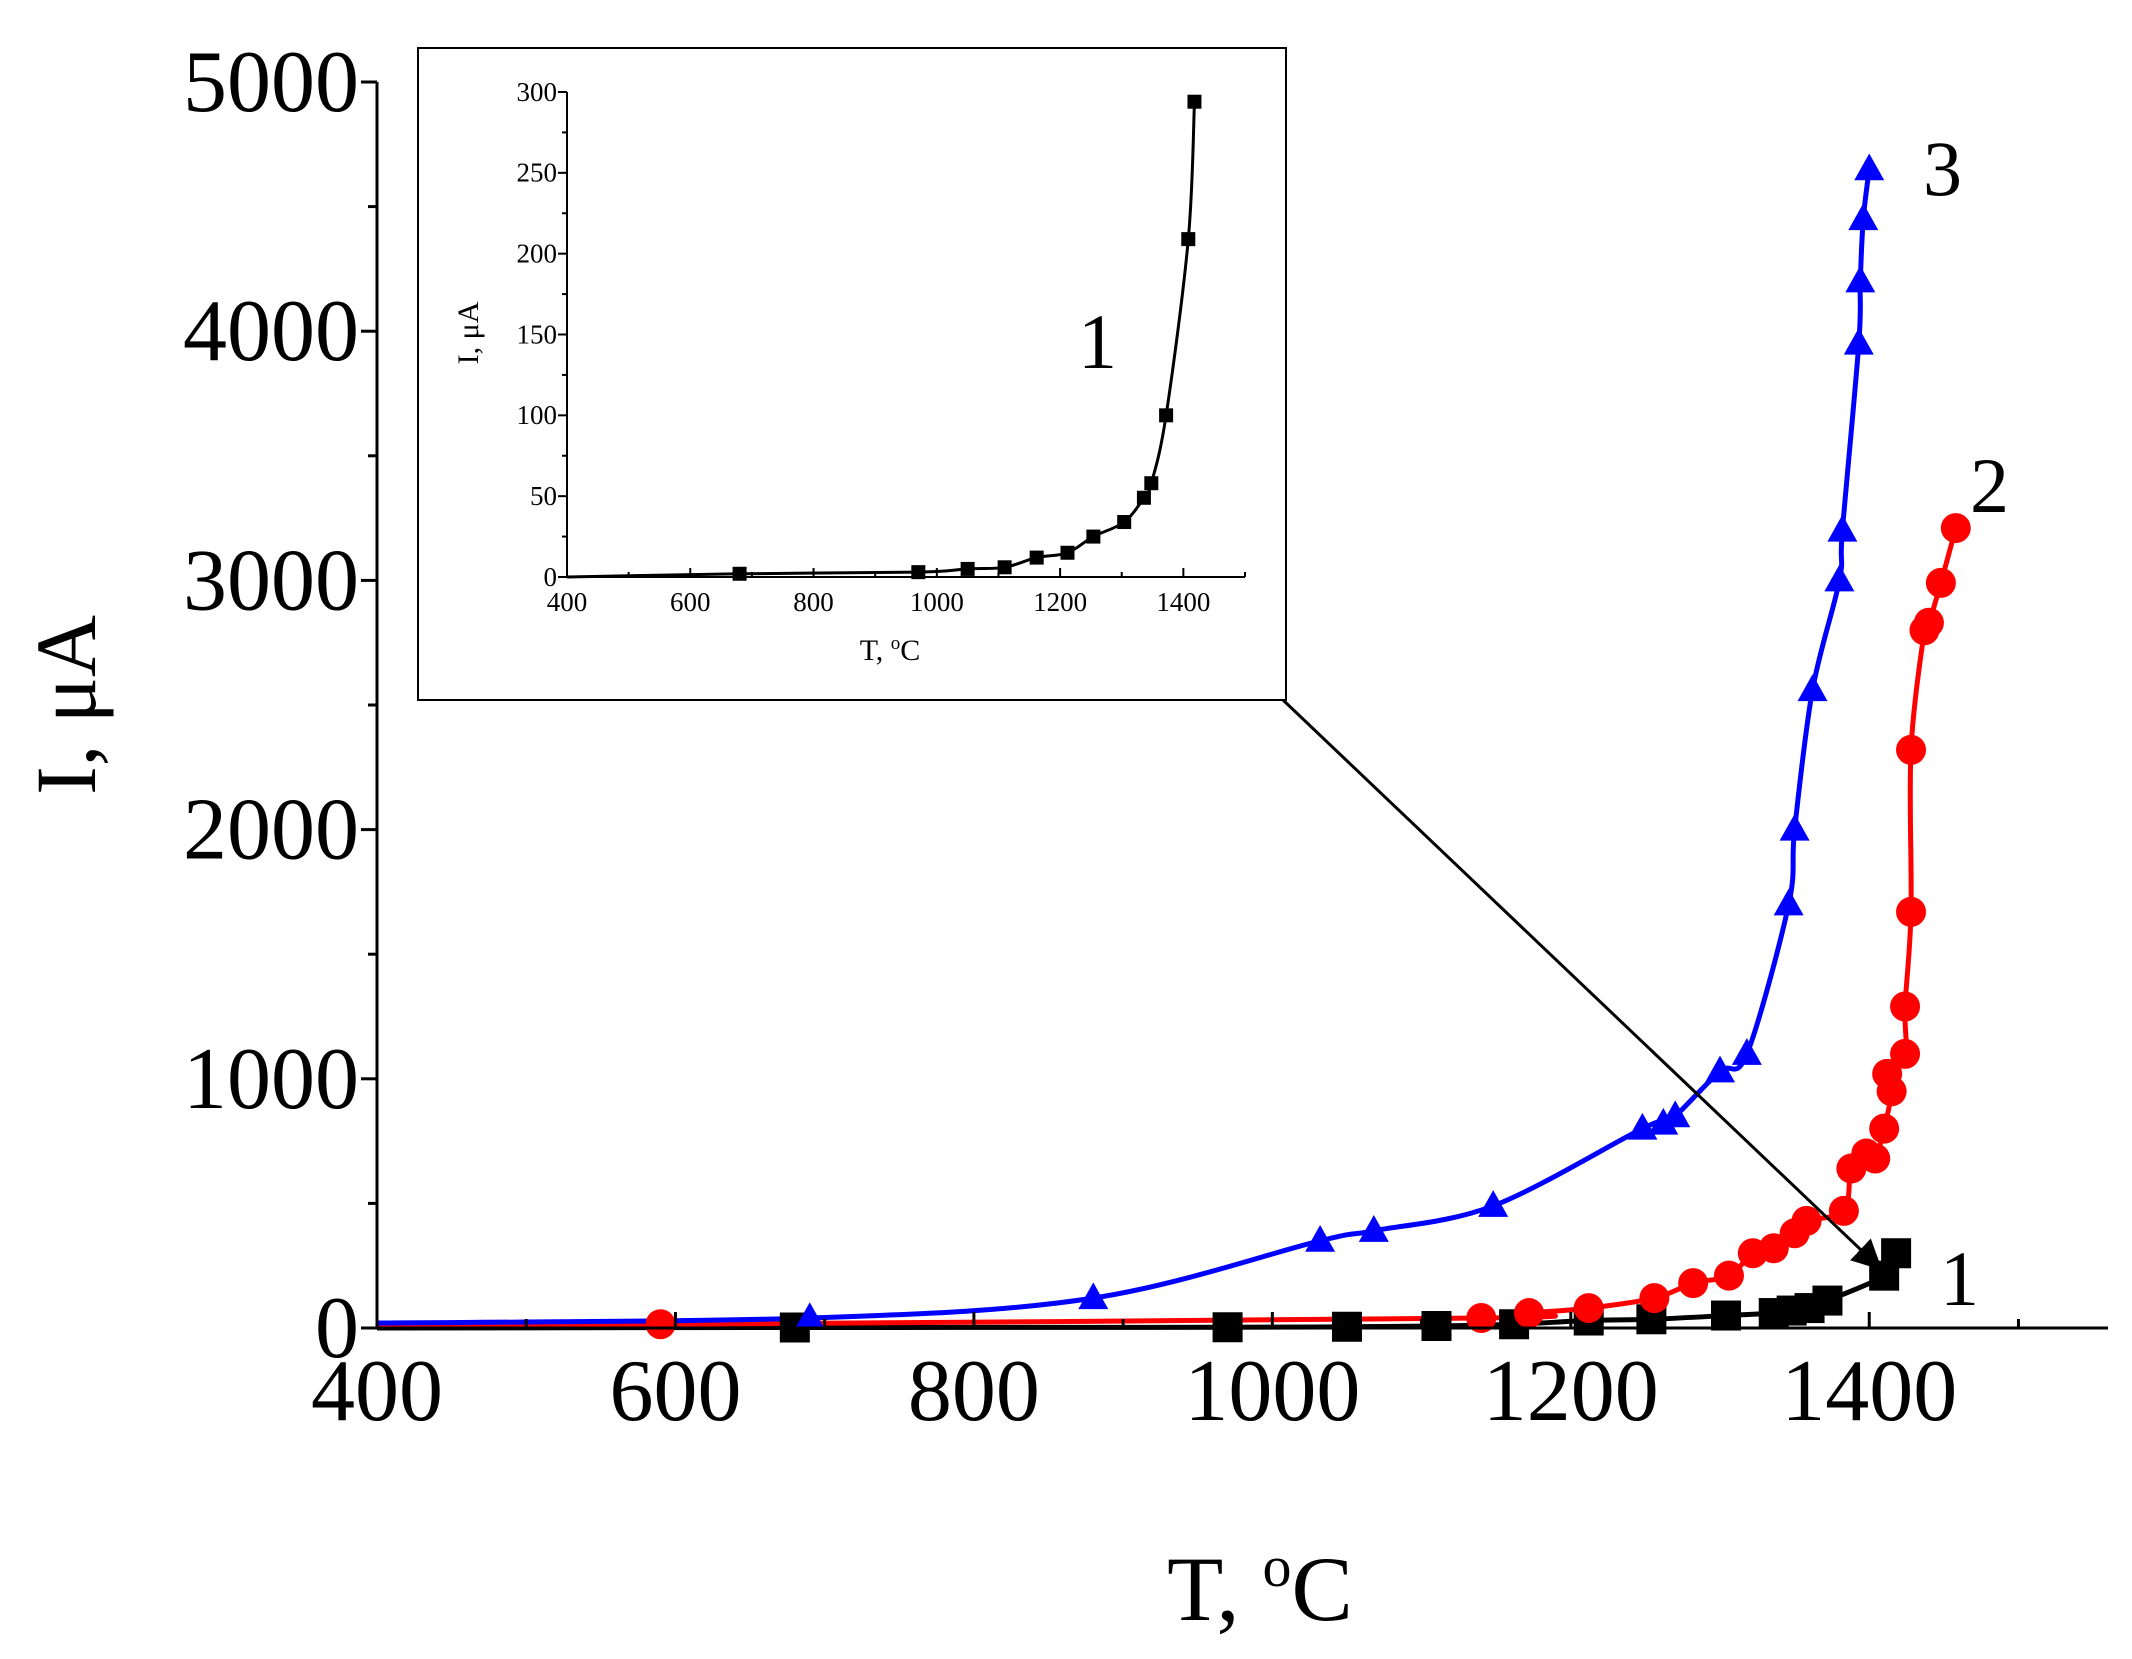 Image resolution: width=2132 pixels, height=1659 pixels. I want to click on main-y-tick-label: 3000, so click(271, 580).